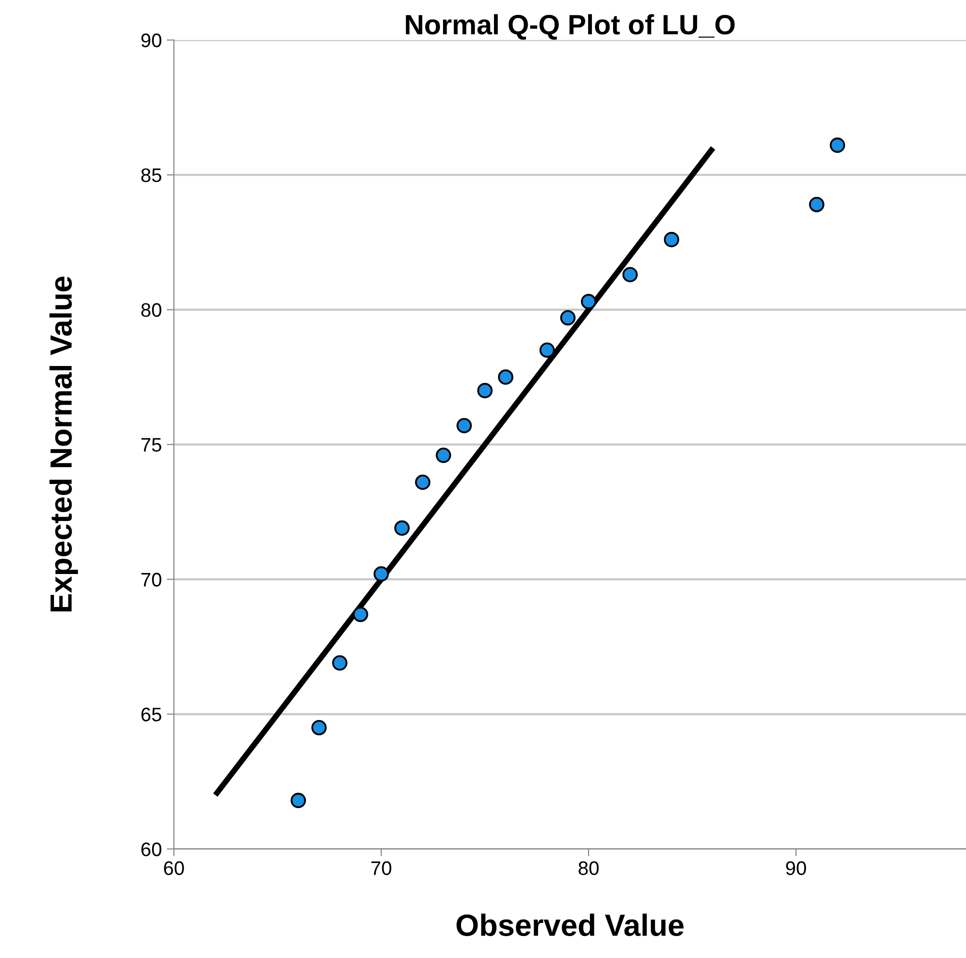 Image resolution: width=966 pixels, height=958 pixels. Describe the element at coordinates (570, 27) in the screenshot. I see `chart-title: Normal Q-Q Plot of LU_O` at that location.